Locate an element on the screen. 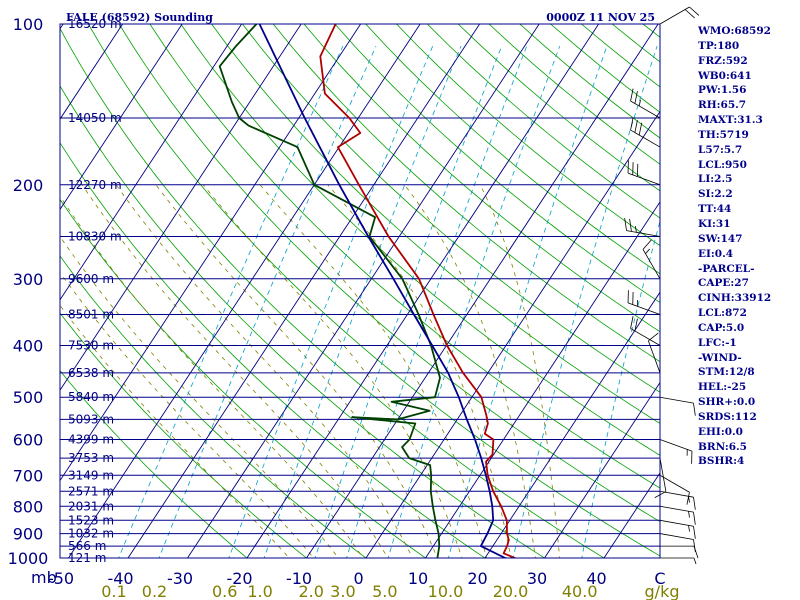  pressure-tick-label: 700 is located at coordinates (28, 475).